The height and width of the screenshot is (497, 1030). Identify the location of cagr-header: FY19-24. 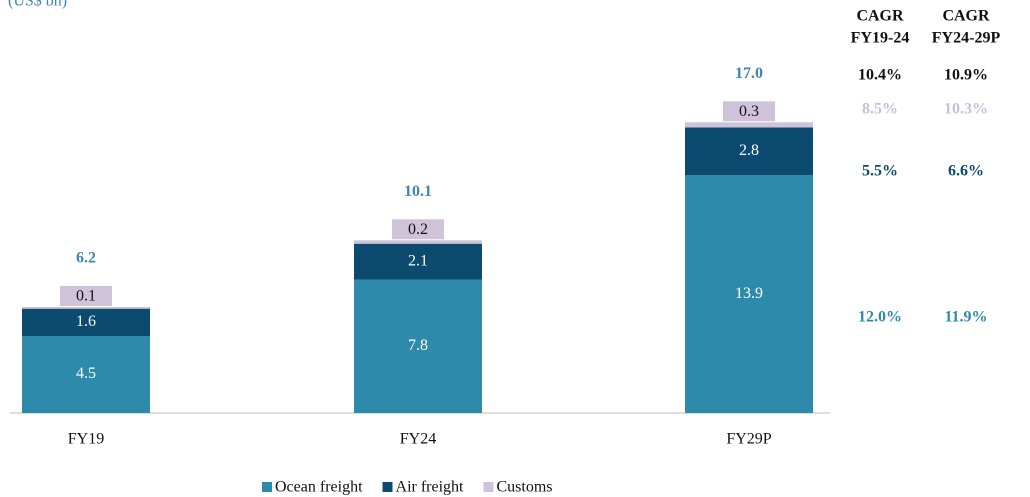
(880, 38).